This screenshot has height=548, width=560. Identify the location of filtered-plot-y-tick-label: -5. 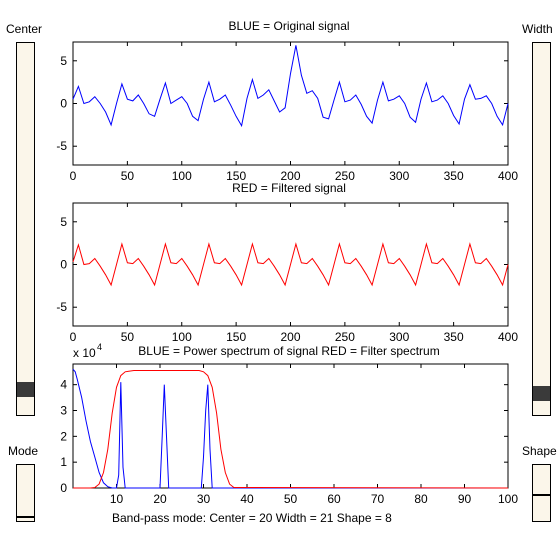
(61, 307).